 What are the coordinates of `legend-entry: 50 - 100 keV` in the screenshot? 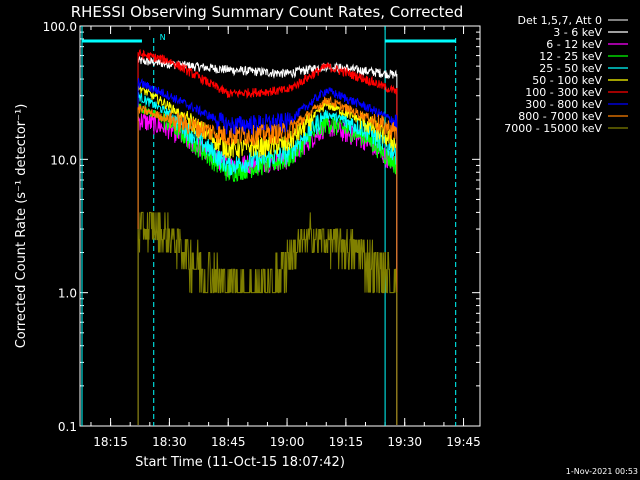 It's located at (567, 80).